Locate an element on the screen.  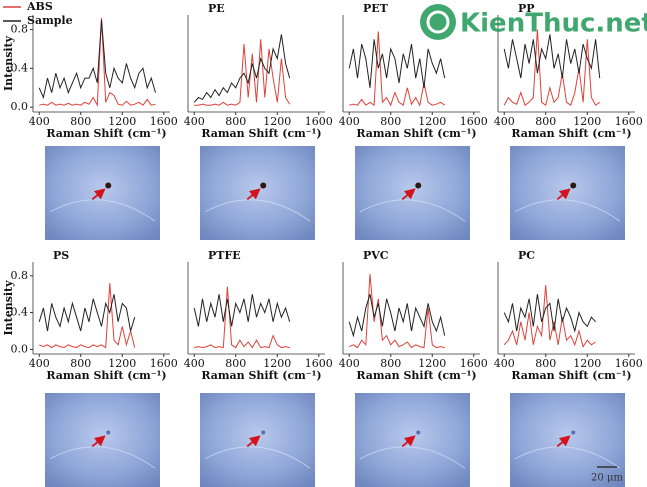
chart-title: PVC is located at coordinates (376, 255).